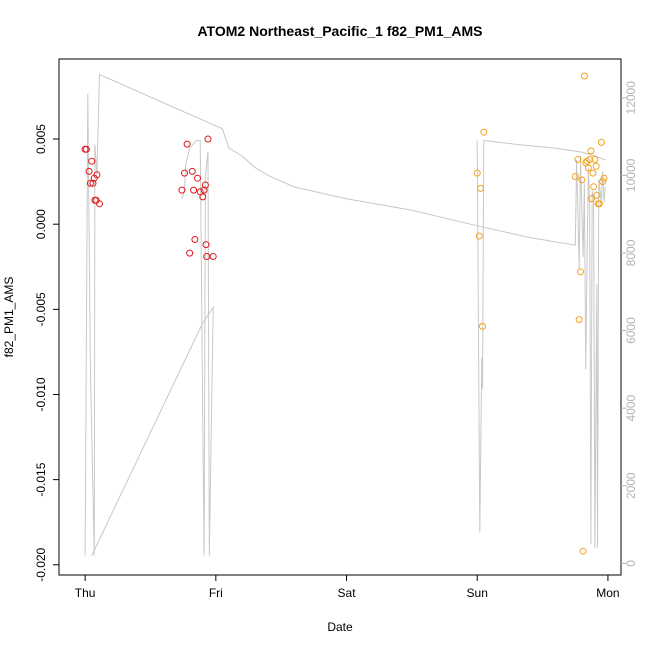 Image resolution: width=650 pixels, height=650 pixels. I want to click on y-tick-label: -0.005, so click(41, 309).